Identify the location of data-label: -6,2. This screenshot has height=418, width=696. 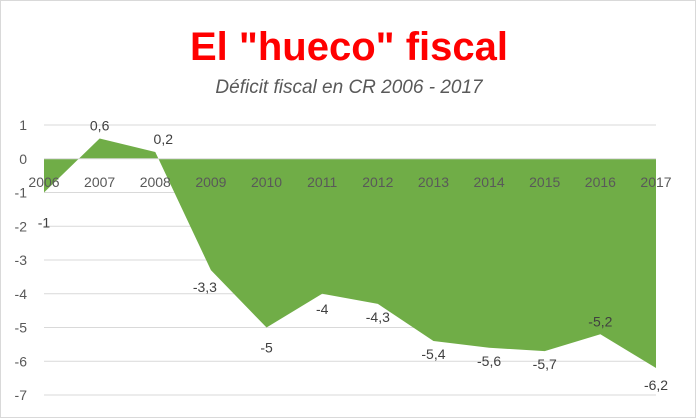
(656, 385).